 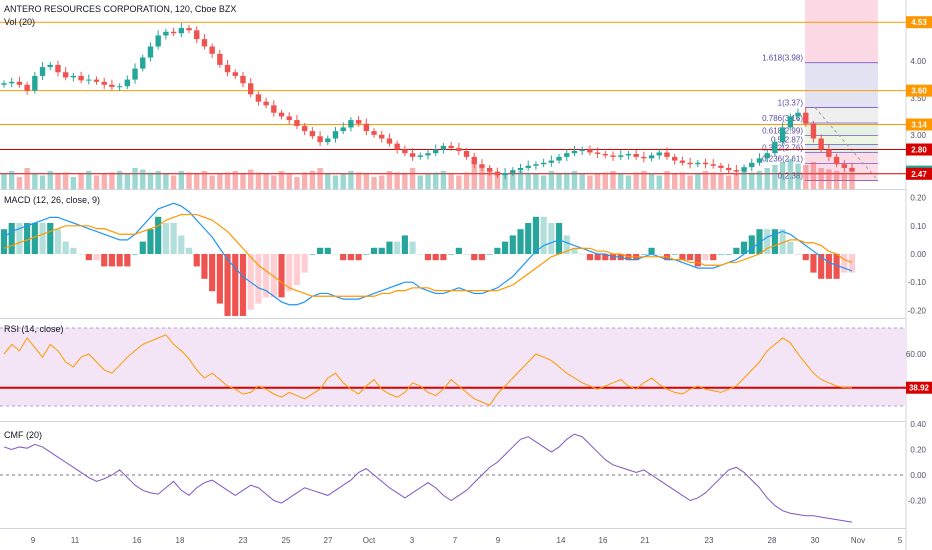 I want to click on time-axis-label: 5, so click(x=900, y=540).